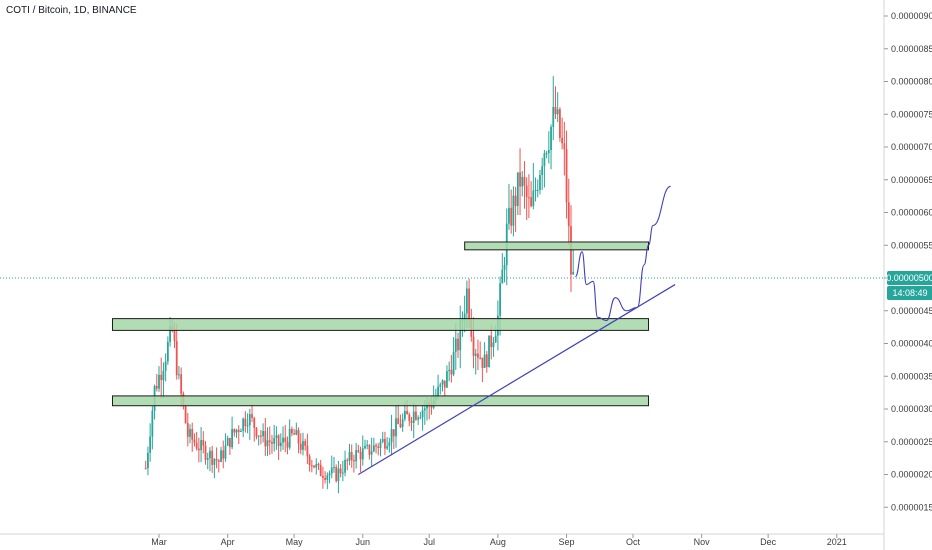 Image resolution: width=932 pixels, height=550 pixels. I want to click on last-price-label: 0.00000500, so click(909, 278).